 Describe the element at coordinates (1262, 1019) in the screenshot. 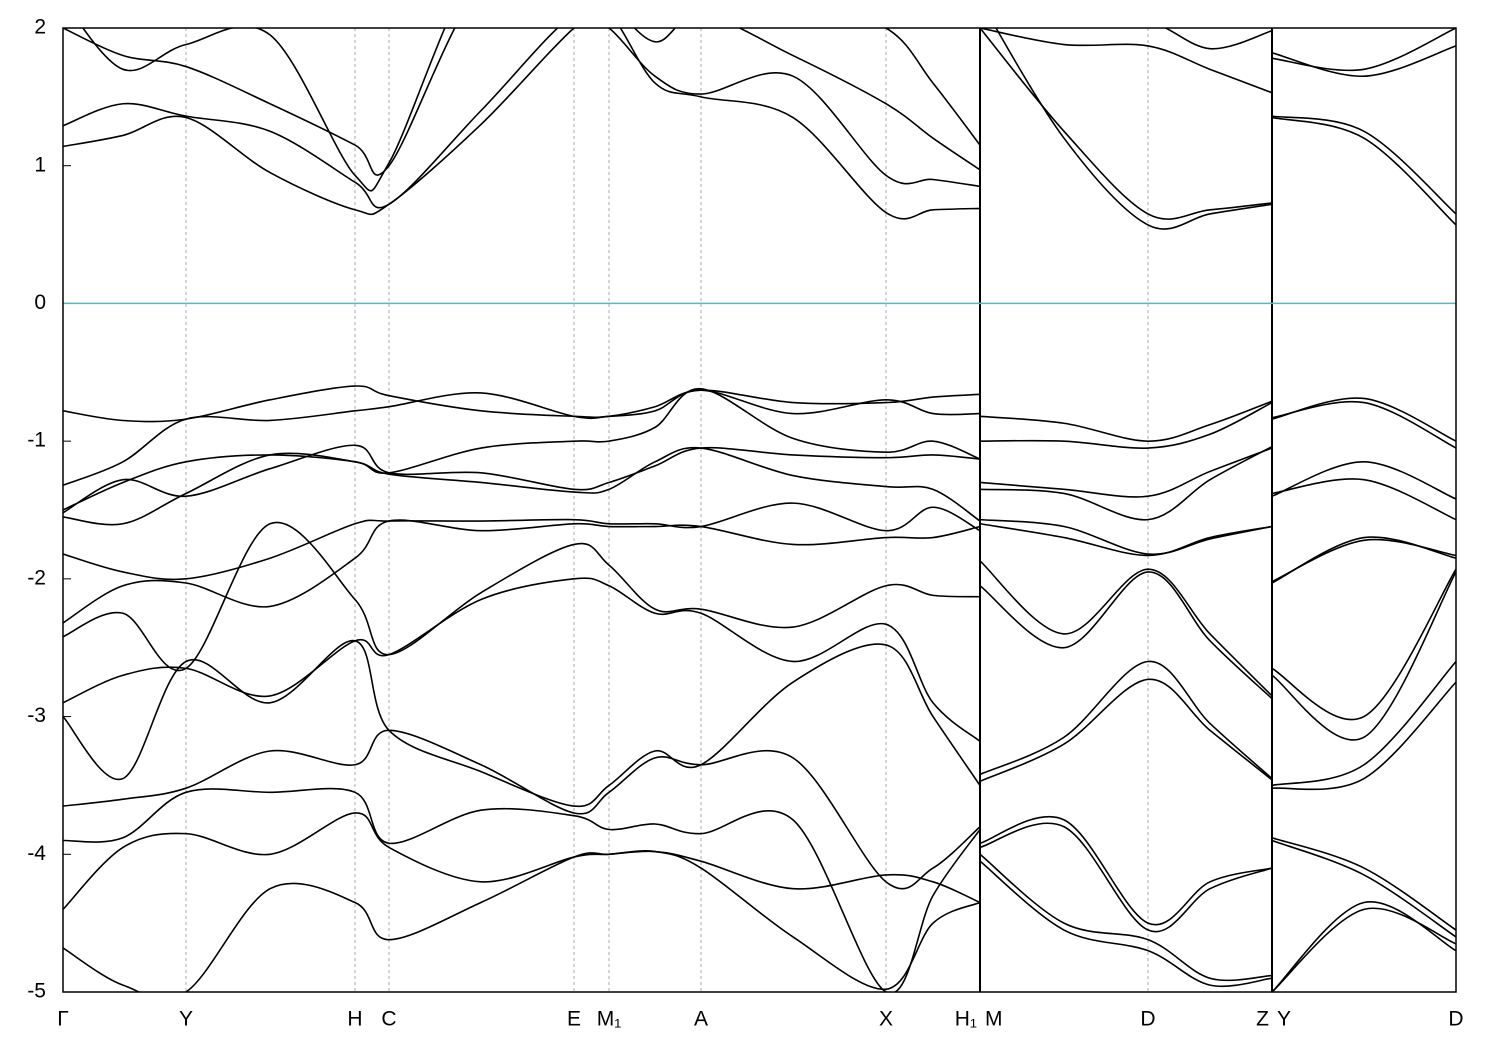

I see `x-tick-label: Z` at that location.